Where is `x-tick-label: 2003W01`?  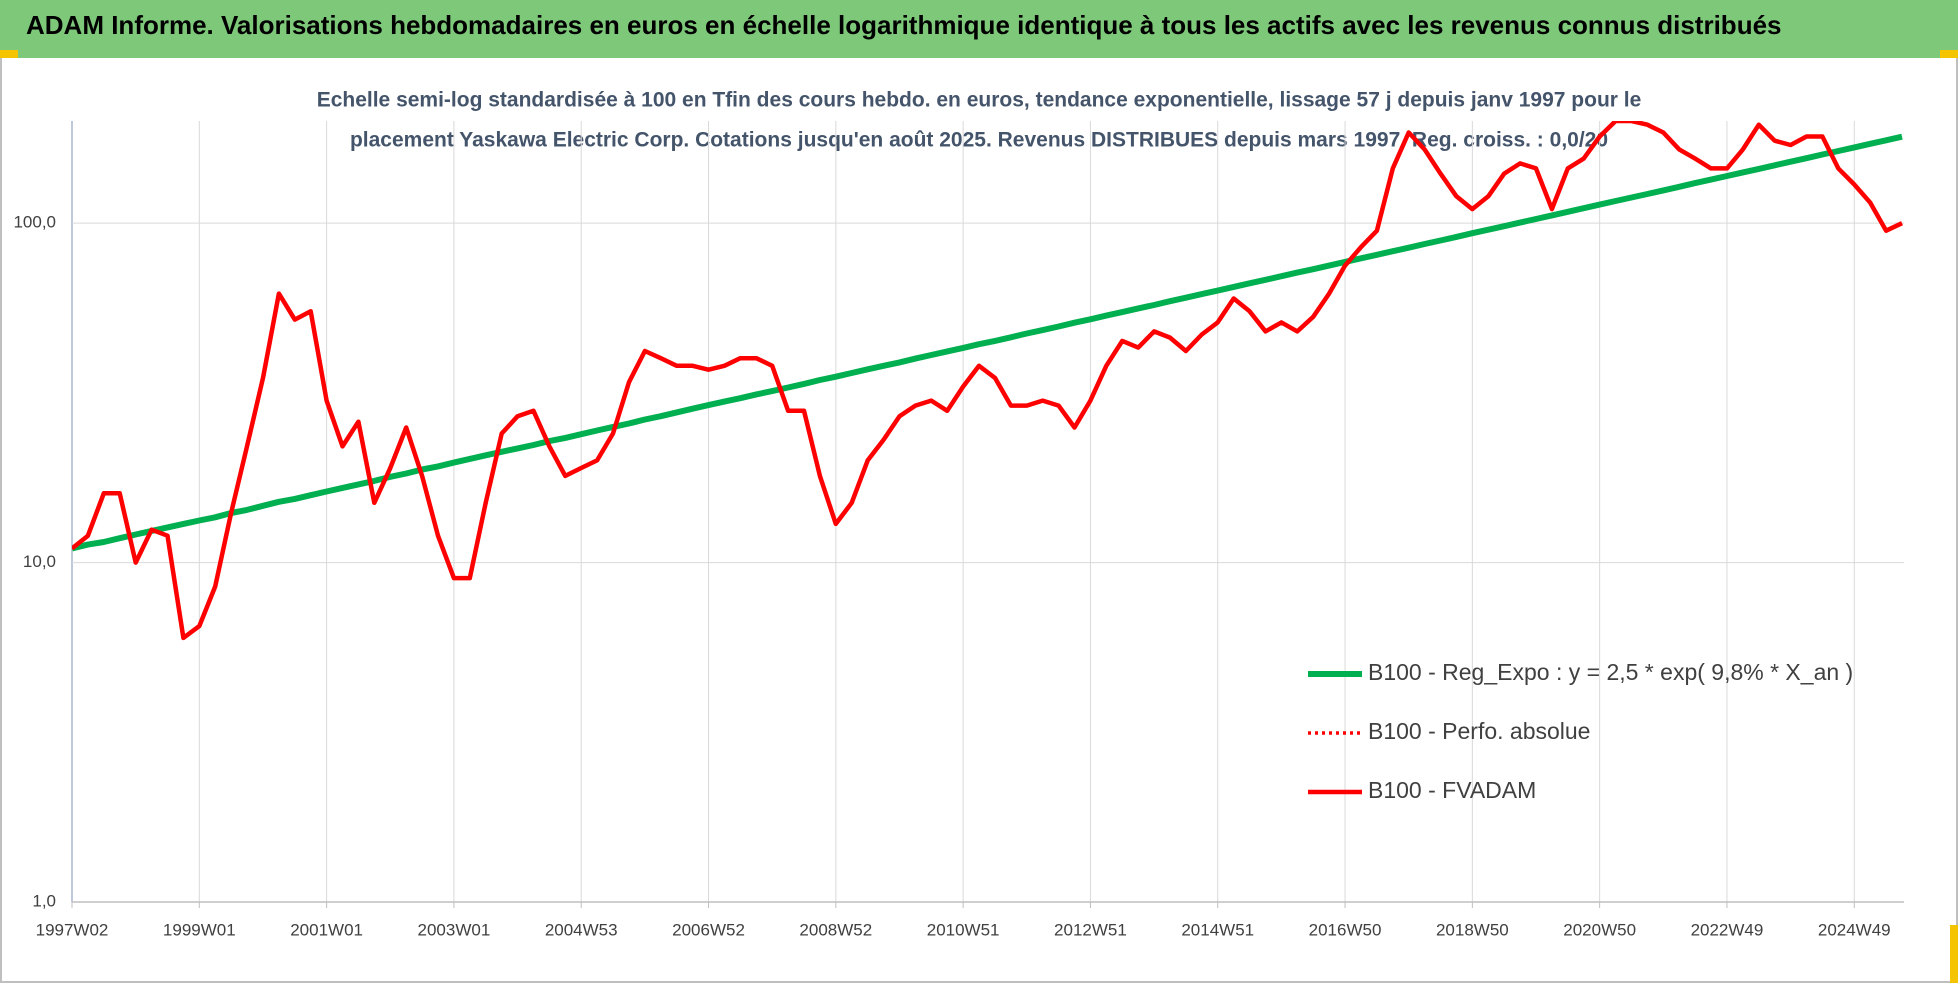 x-tick-label: 2003W01 is located at coordinates (454, 929).